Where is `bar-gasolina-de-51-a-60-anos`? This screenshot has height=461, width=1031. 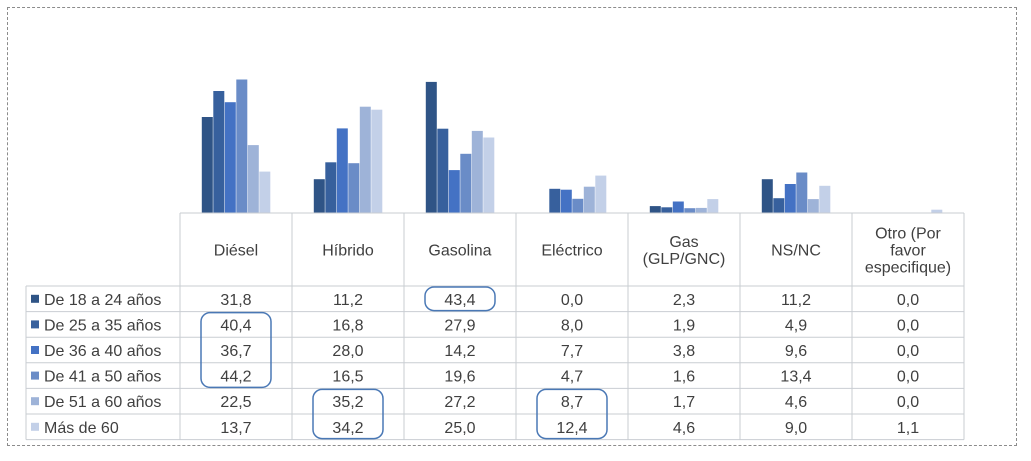
bar-gasolina-de-51-a-60-anos is located at coordinates (477, 171).